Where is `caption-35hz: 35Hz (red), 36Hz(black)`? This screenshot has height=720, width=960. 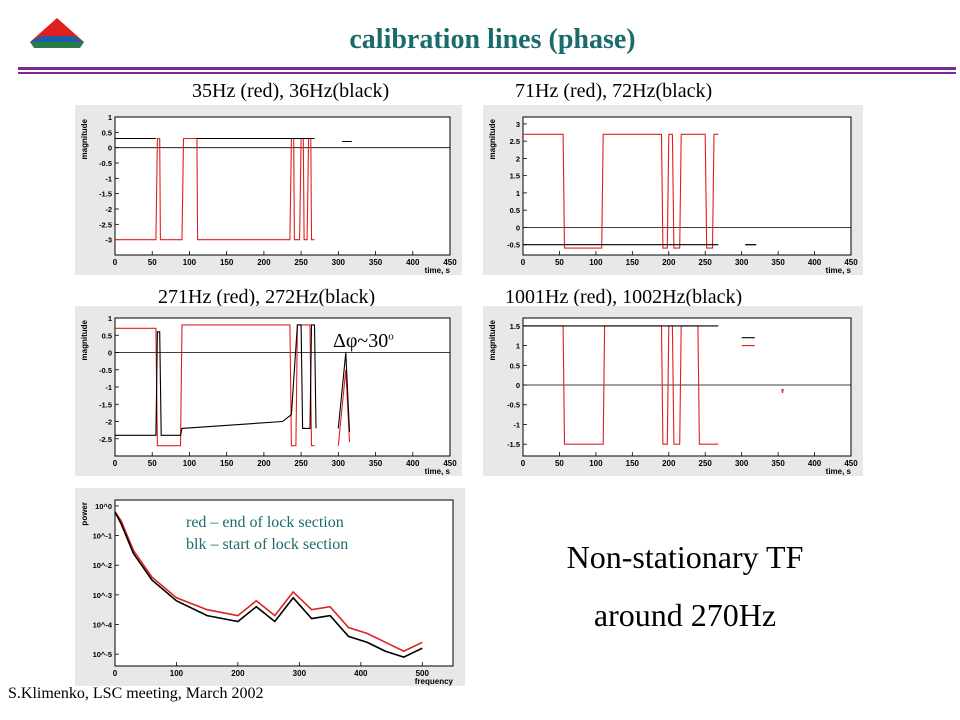 caption-35hz: 35Hz (red), 36Hz(black) is located at coordinates (291, 91).